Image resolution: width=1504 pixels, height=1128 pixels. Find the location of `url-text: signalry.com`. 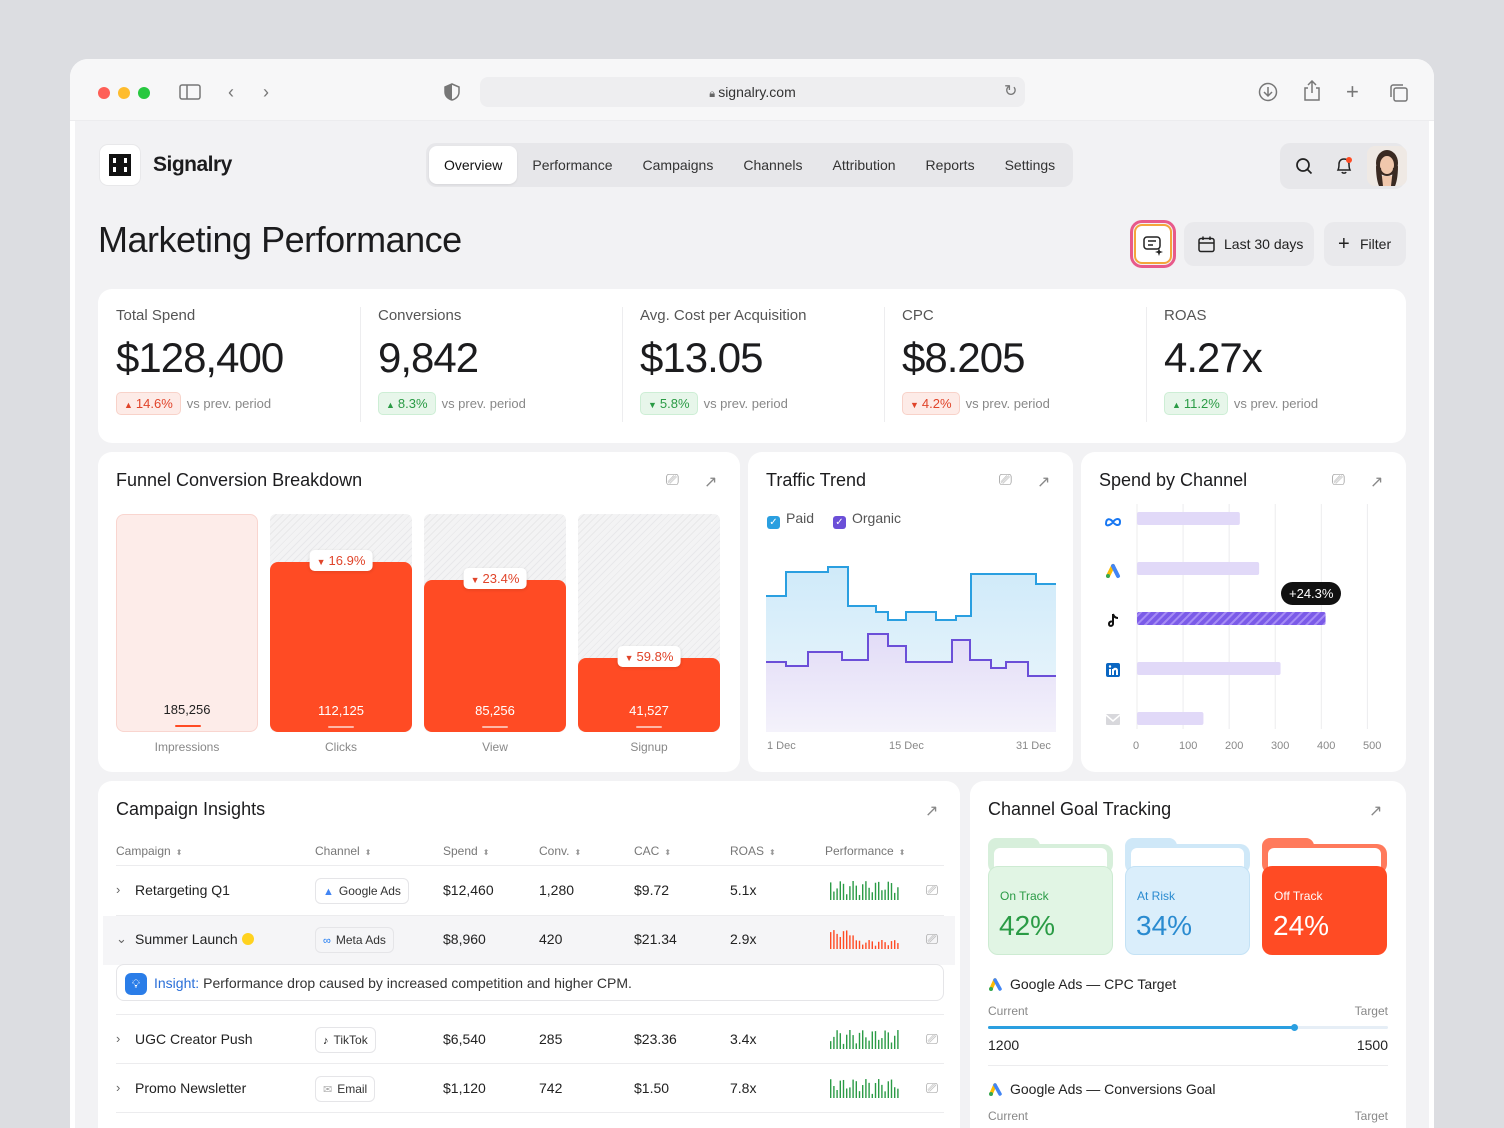

url-text: signalry.com is located at coordinates (757, 92).